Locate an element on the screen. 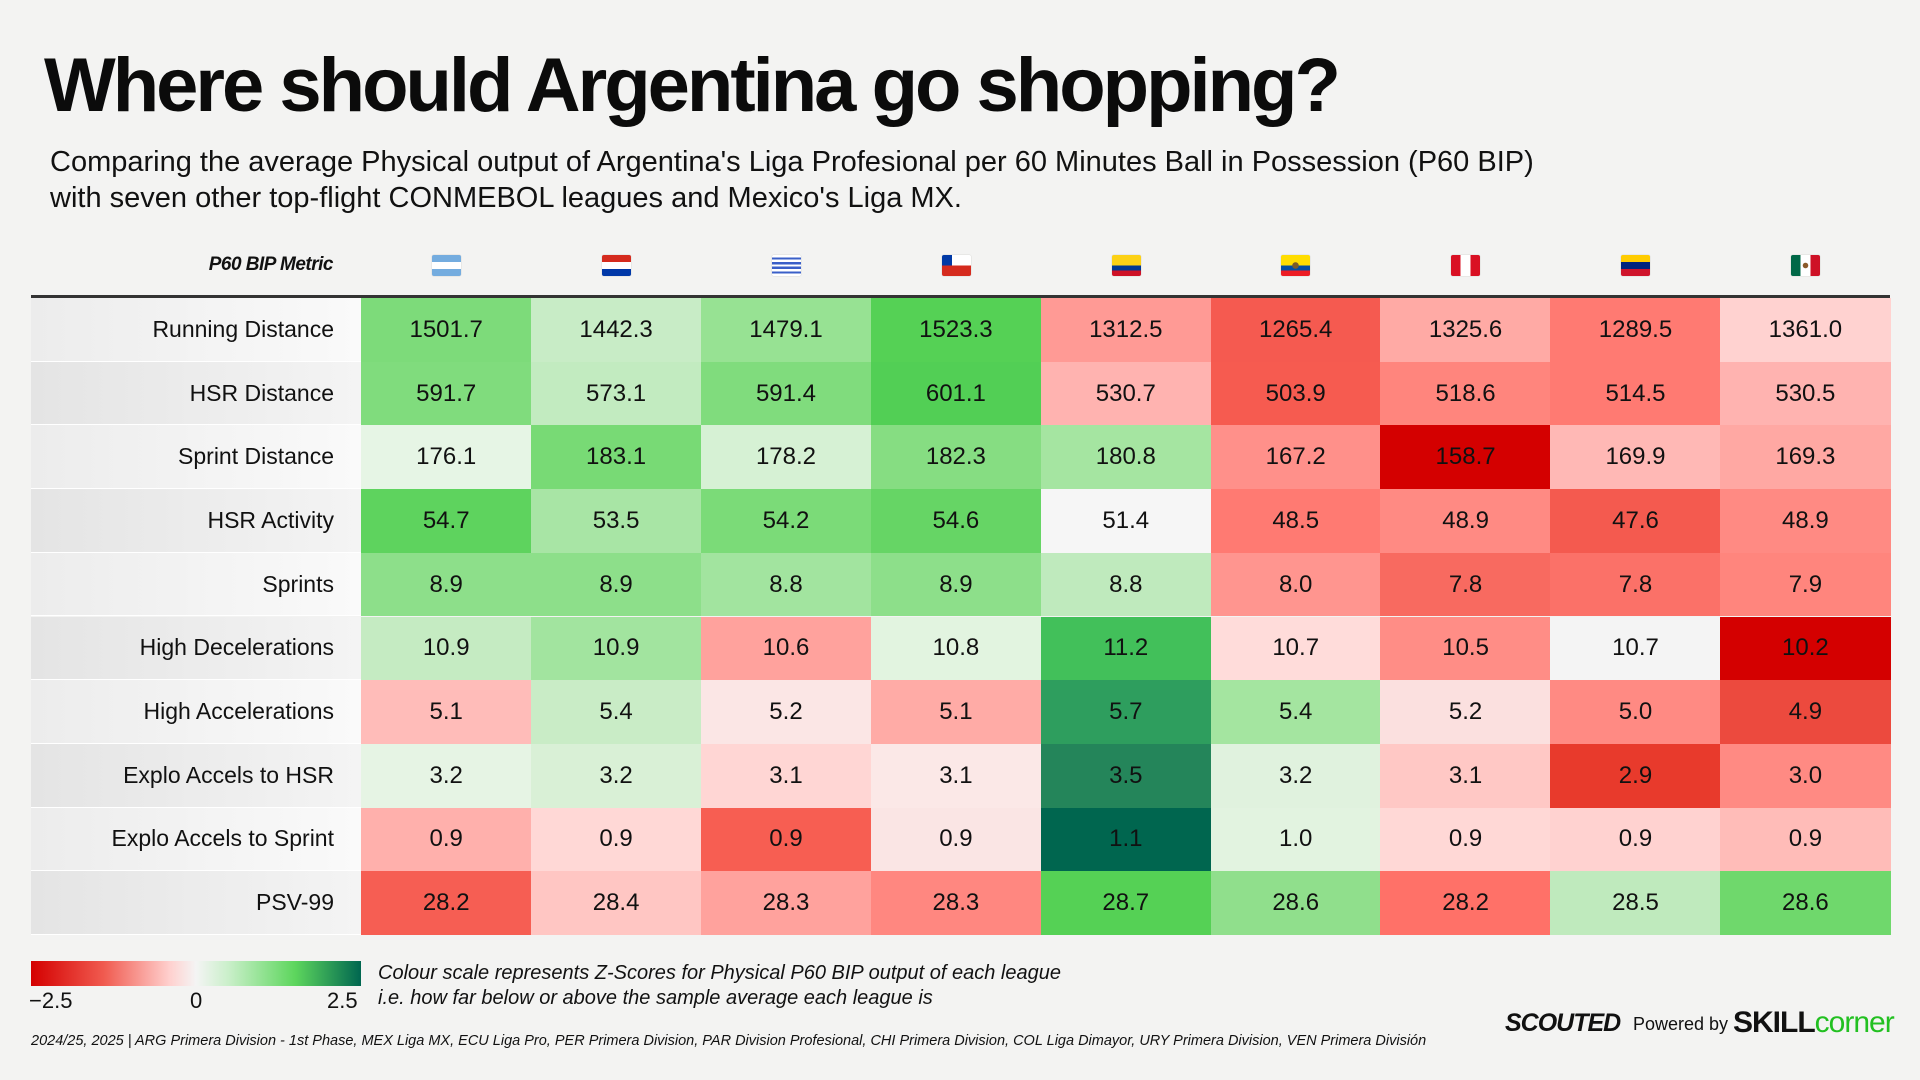 This screenshot has height=1080, width=1920. heatmap-cell: 1523.3 is located at coordinates (956, 330).